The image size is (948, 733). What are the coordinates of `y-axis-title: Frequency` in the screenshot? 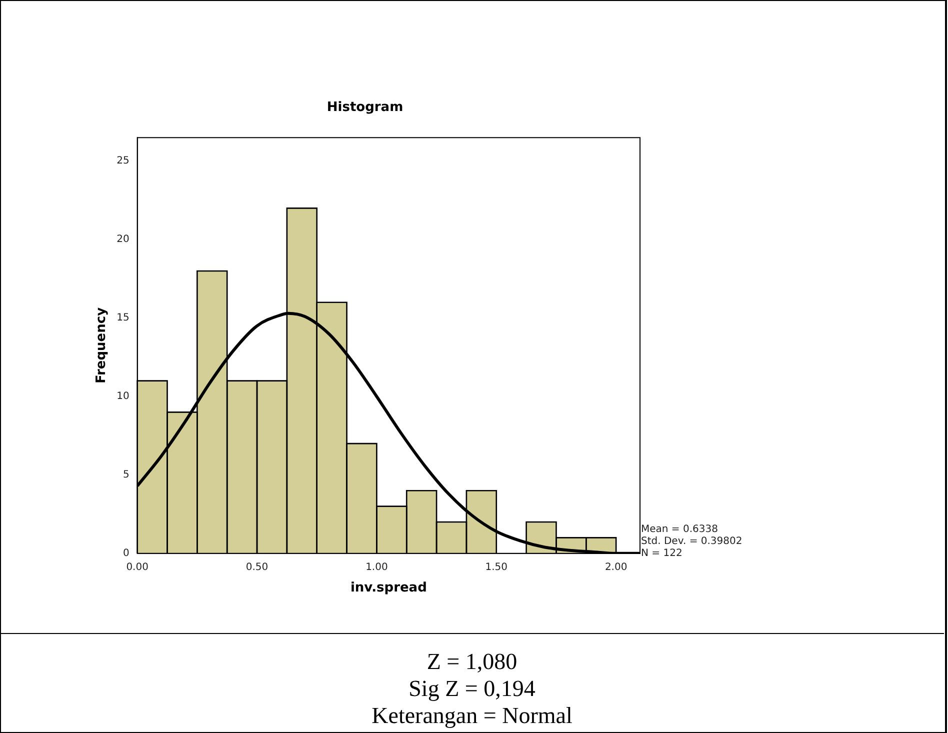 It's located at (102, 345).